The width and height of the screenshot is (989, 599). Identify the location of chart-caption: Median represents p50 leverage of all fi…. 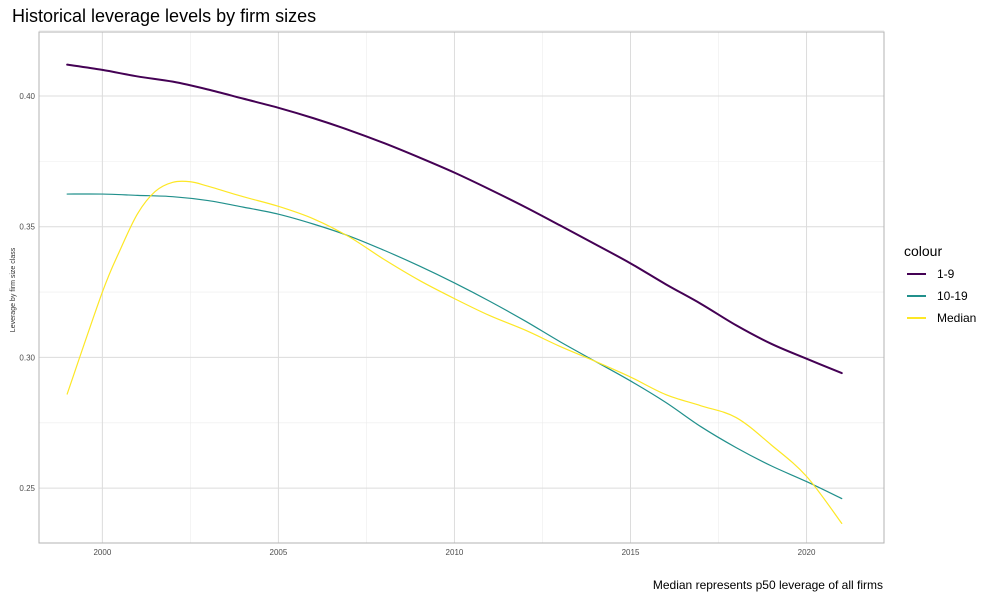
(768, 585).